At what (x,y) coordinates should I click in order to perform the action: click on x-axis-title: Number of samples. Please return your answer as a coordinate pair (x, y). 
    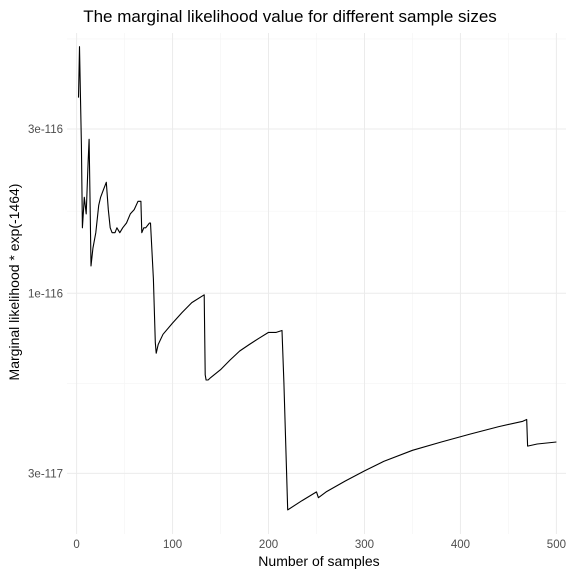
    Looking at the image, I should click on (318, 561).